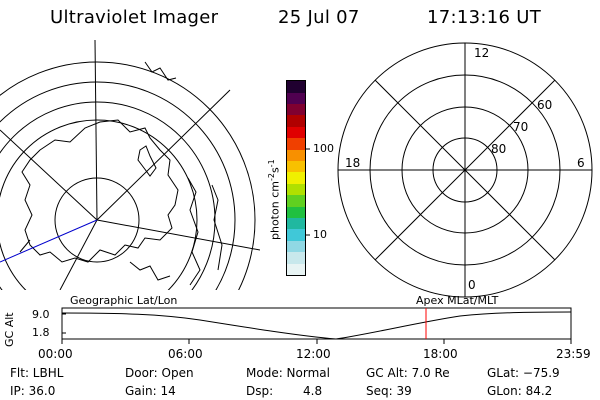 This screenshot has width=600, height=400. Describe the element at coordinates (581, 163) in the screenshot. I see `hour-label-6: 6` at that location.